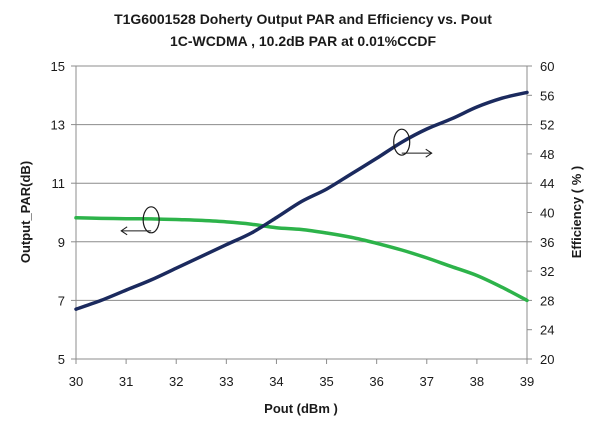  I want to click on y-tick-label: 11, so click(59, 183).